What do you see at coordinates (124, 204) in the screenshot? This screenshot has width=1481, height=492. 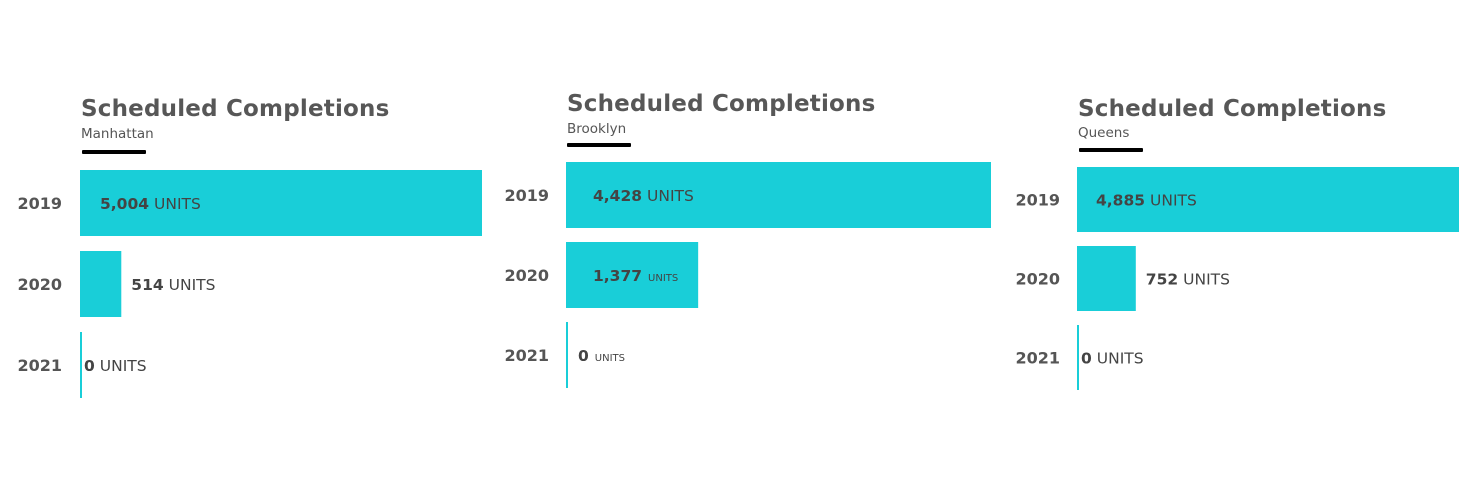 I see `value-number: 5,004` at bounding box center [124, 204].